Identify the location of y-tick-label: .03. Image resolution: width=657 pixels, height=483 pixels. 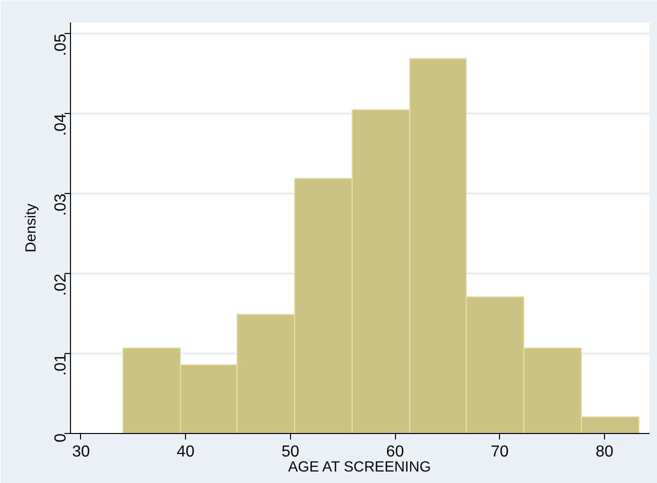
(61, 205).